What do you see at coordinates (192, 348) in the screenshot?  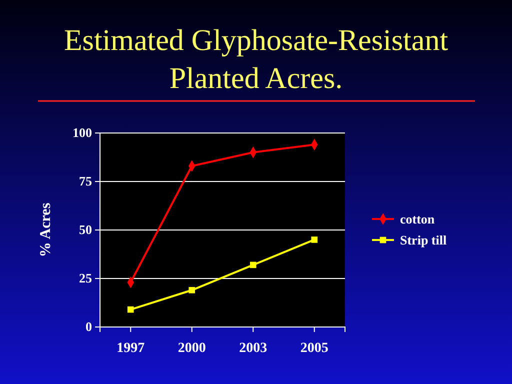 I see `x-tick-label: 2000` at bounding box center [192, 348].